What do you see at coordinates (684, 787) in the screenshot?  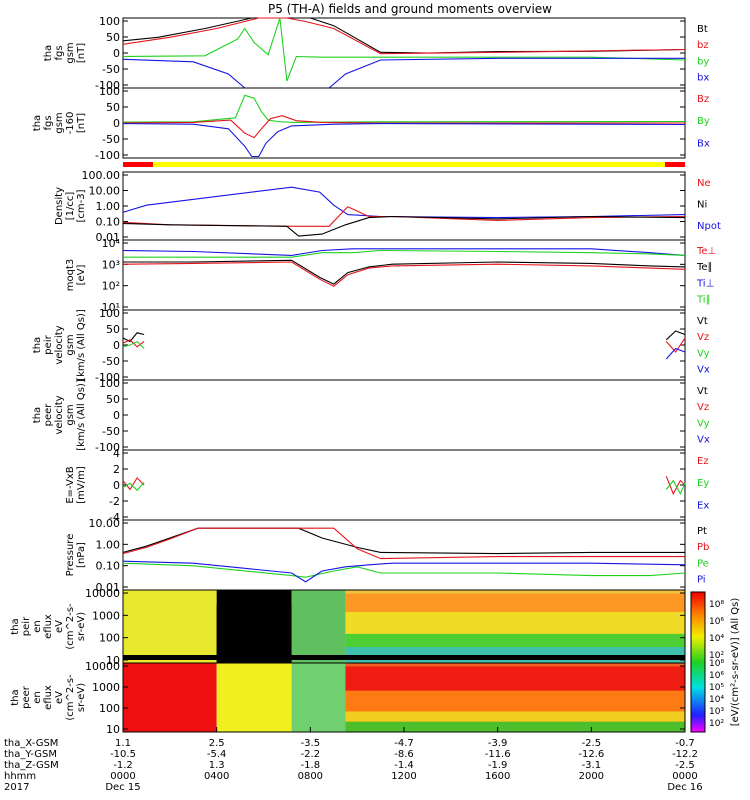 I see `x-tick-label: Dec 16` at bounding box center [684, 787].